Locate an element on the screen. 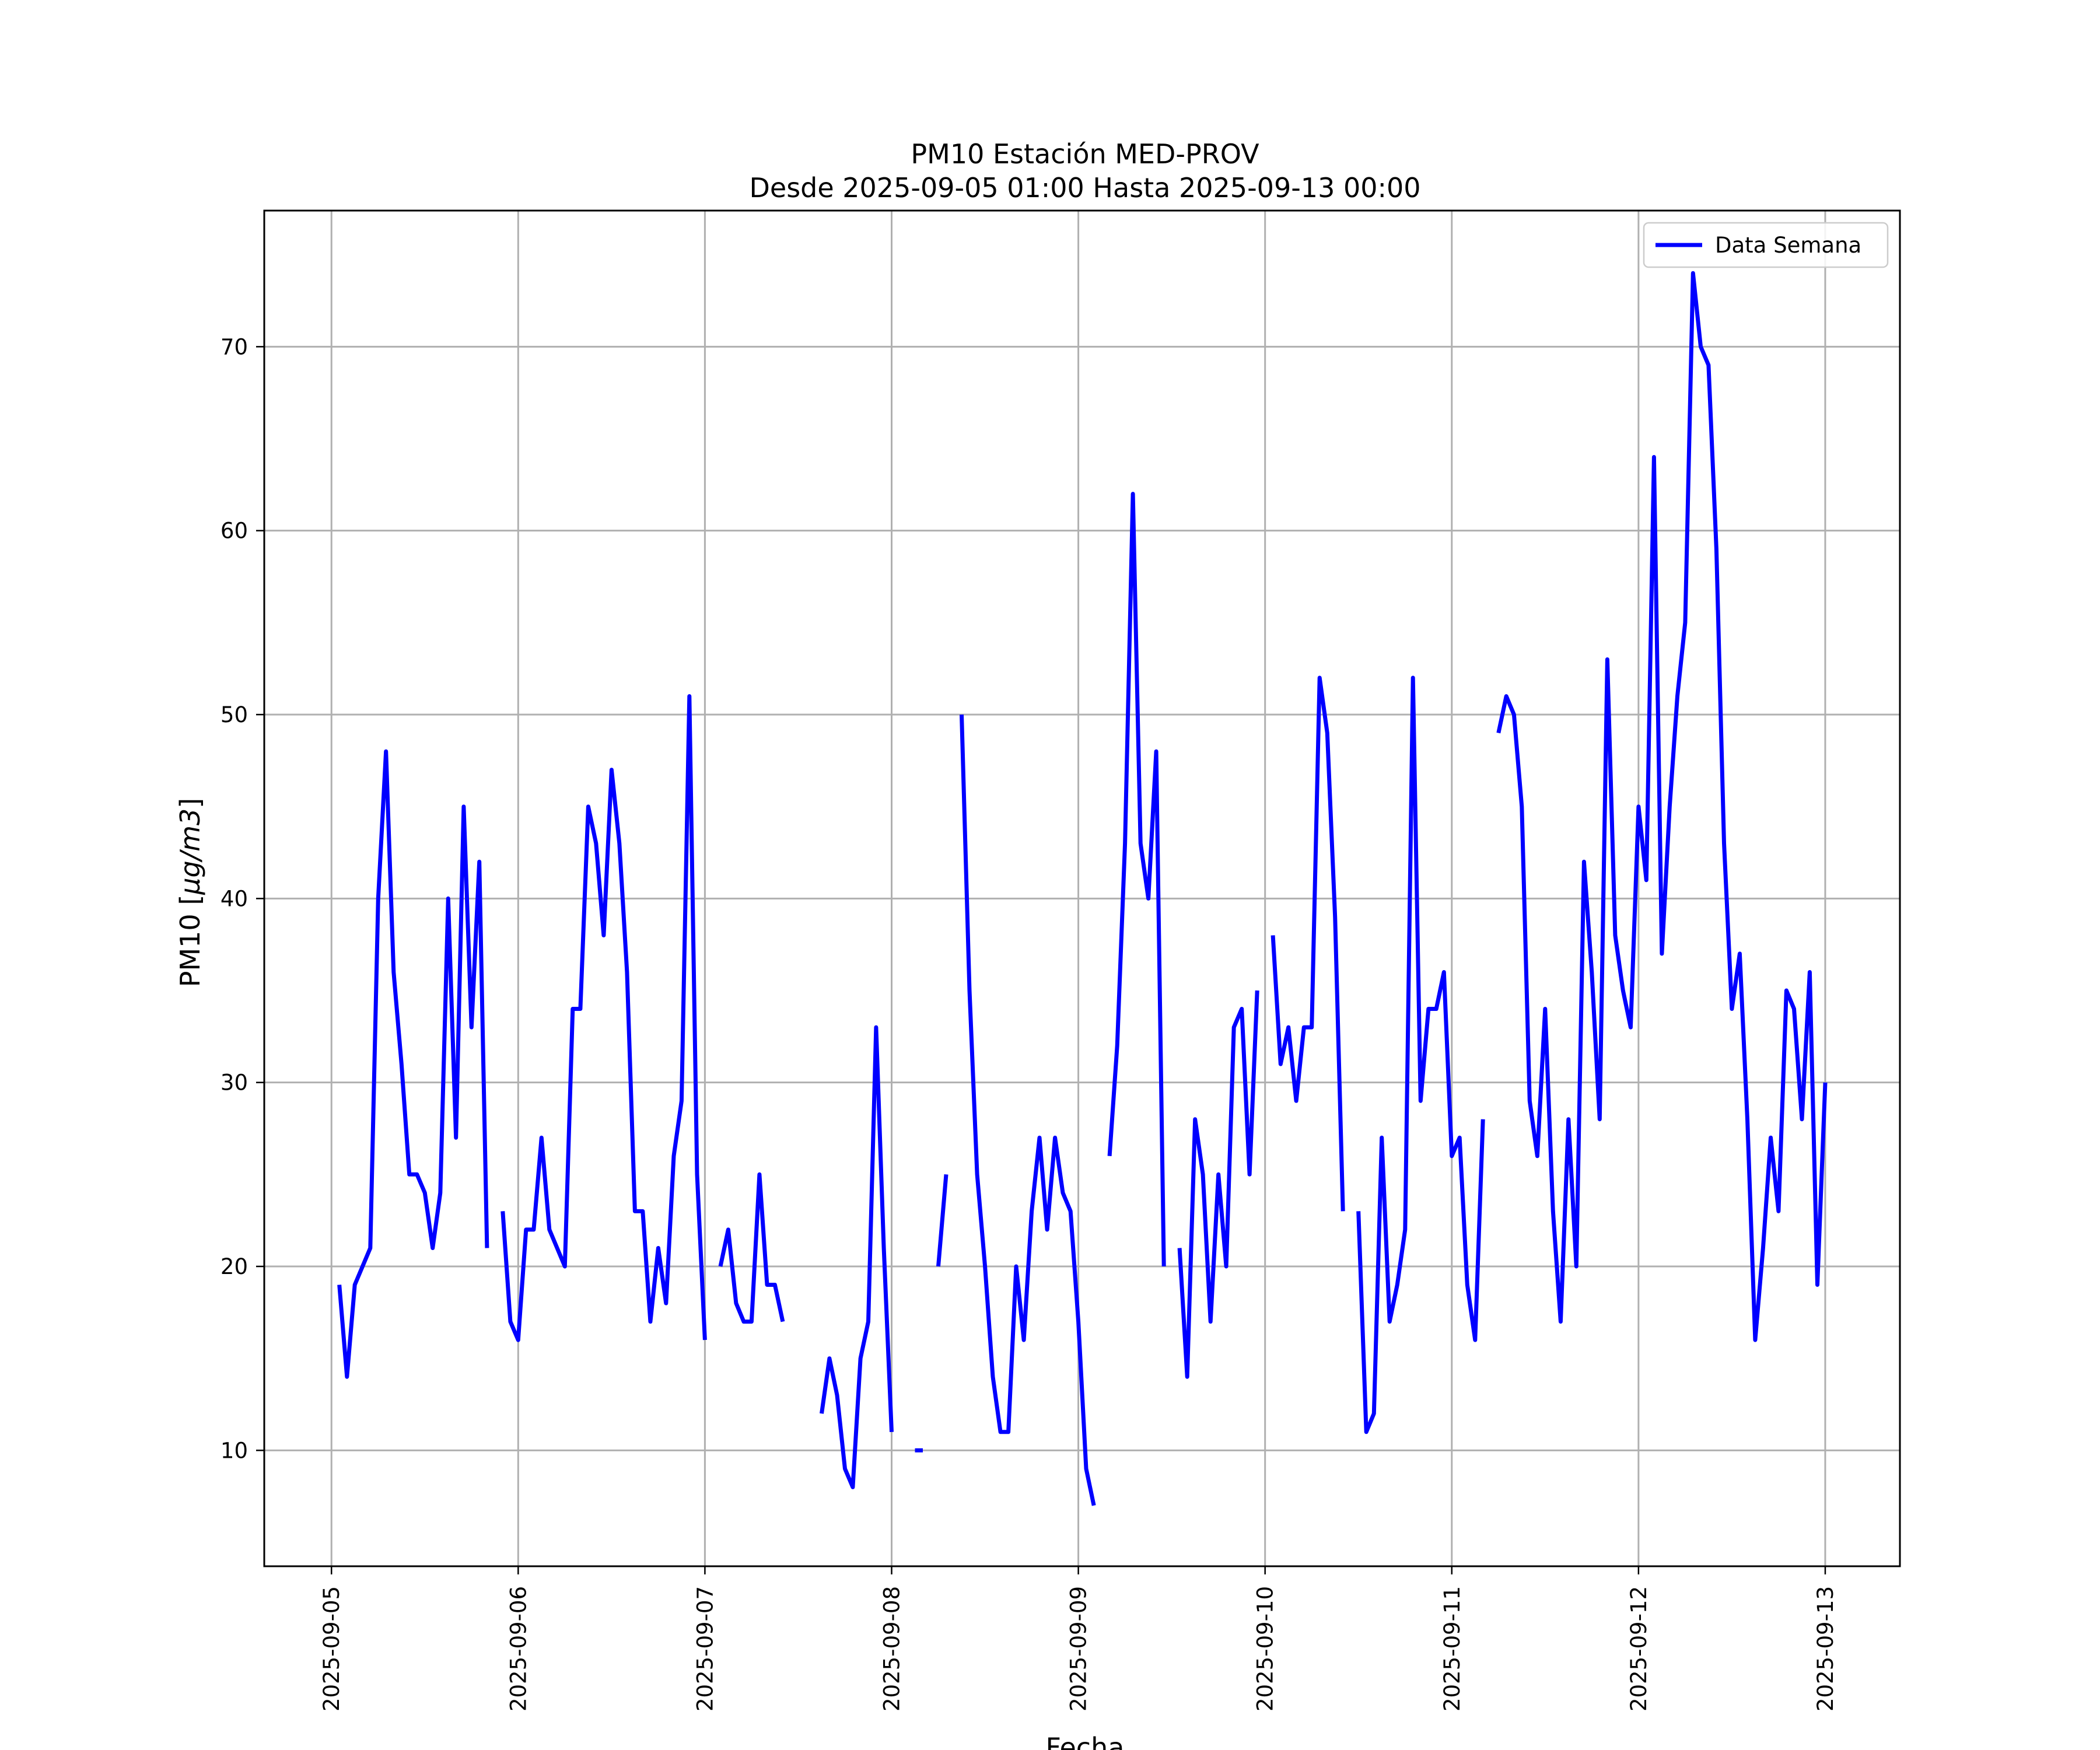 This screenshot has width=2100, height=1750. x-tick-label: 2025-09-13 is located at coordinates (1825, 1649).